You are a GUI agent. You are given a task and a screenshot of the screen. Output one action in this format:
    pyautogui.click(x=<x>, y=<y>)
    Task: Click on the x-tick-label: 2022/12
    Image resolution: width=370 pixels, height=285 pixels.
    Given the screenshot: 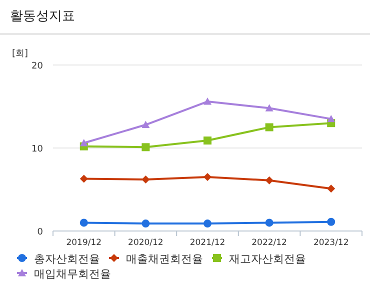 What is the action you would take?
    pyautogui.click(x=269, y=243)
    